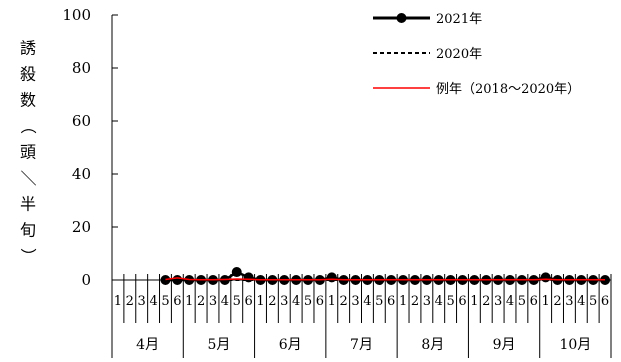 The image size is (621, 362). Describe the element at coordinates (290, 345) in the screenshot. I see `month-label: 6月` at that location.